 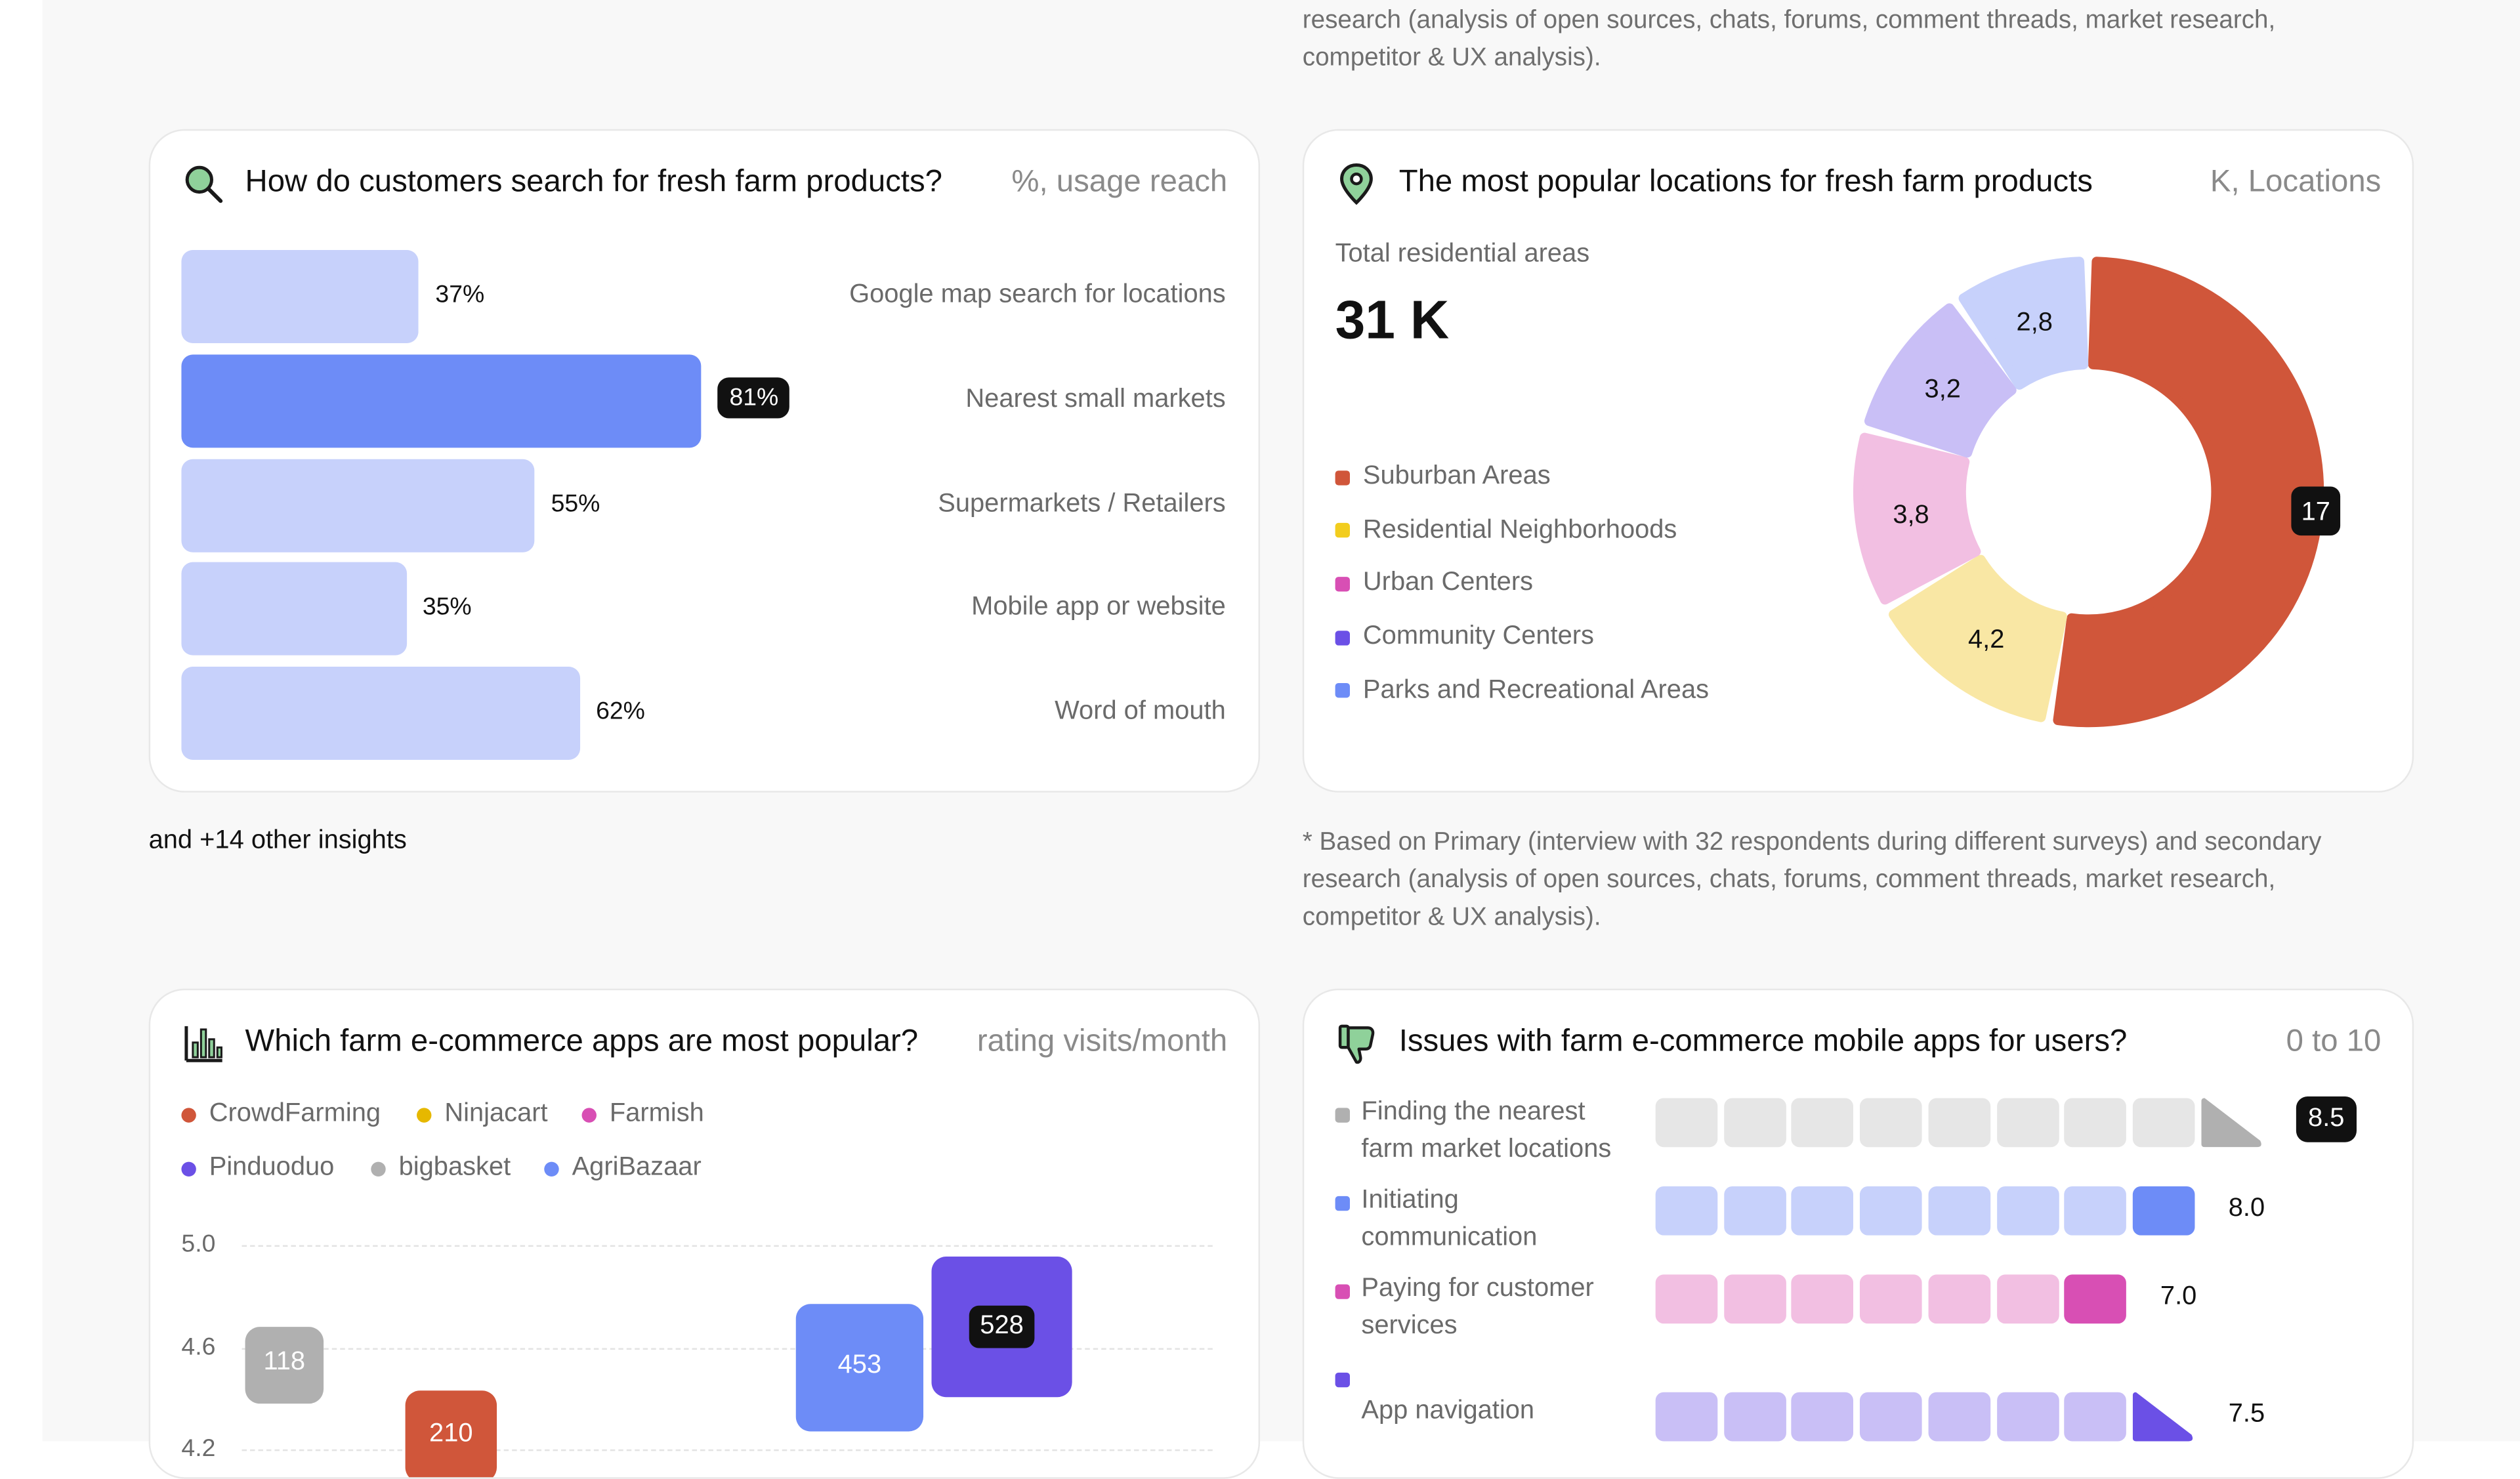 What do you see at coordinates (1536, 690) in the screenshot?
I see `legend-label: Parks and Recreational Areas` at bounding box center [1536, 690].